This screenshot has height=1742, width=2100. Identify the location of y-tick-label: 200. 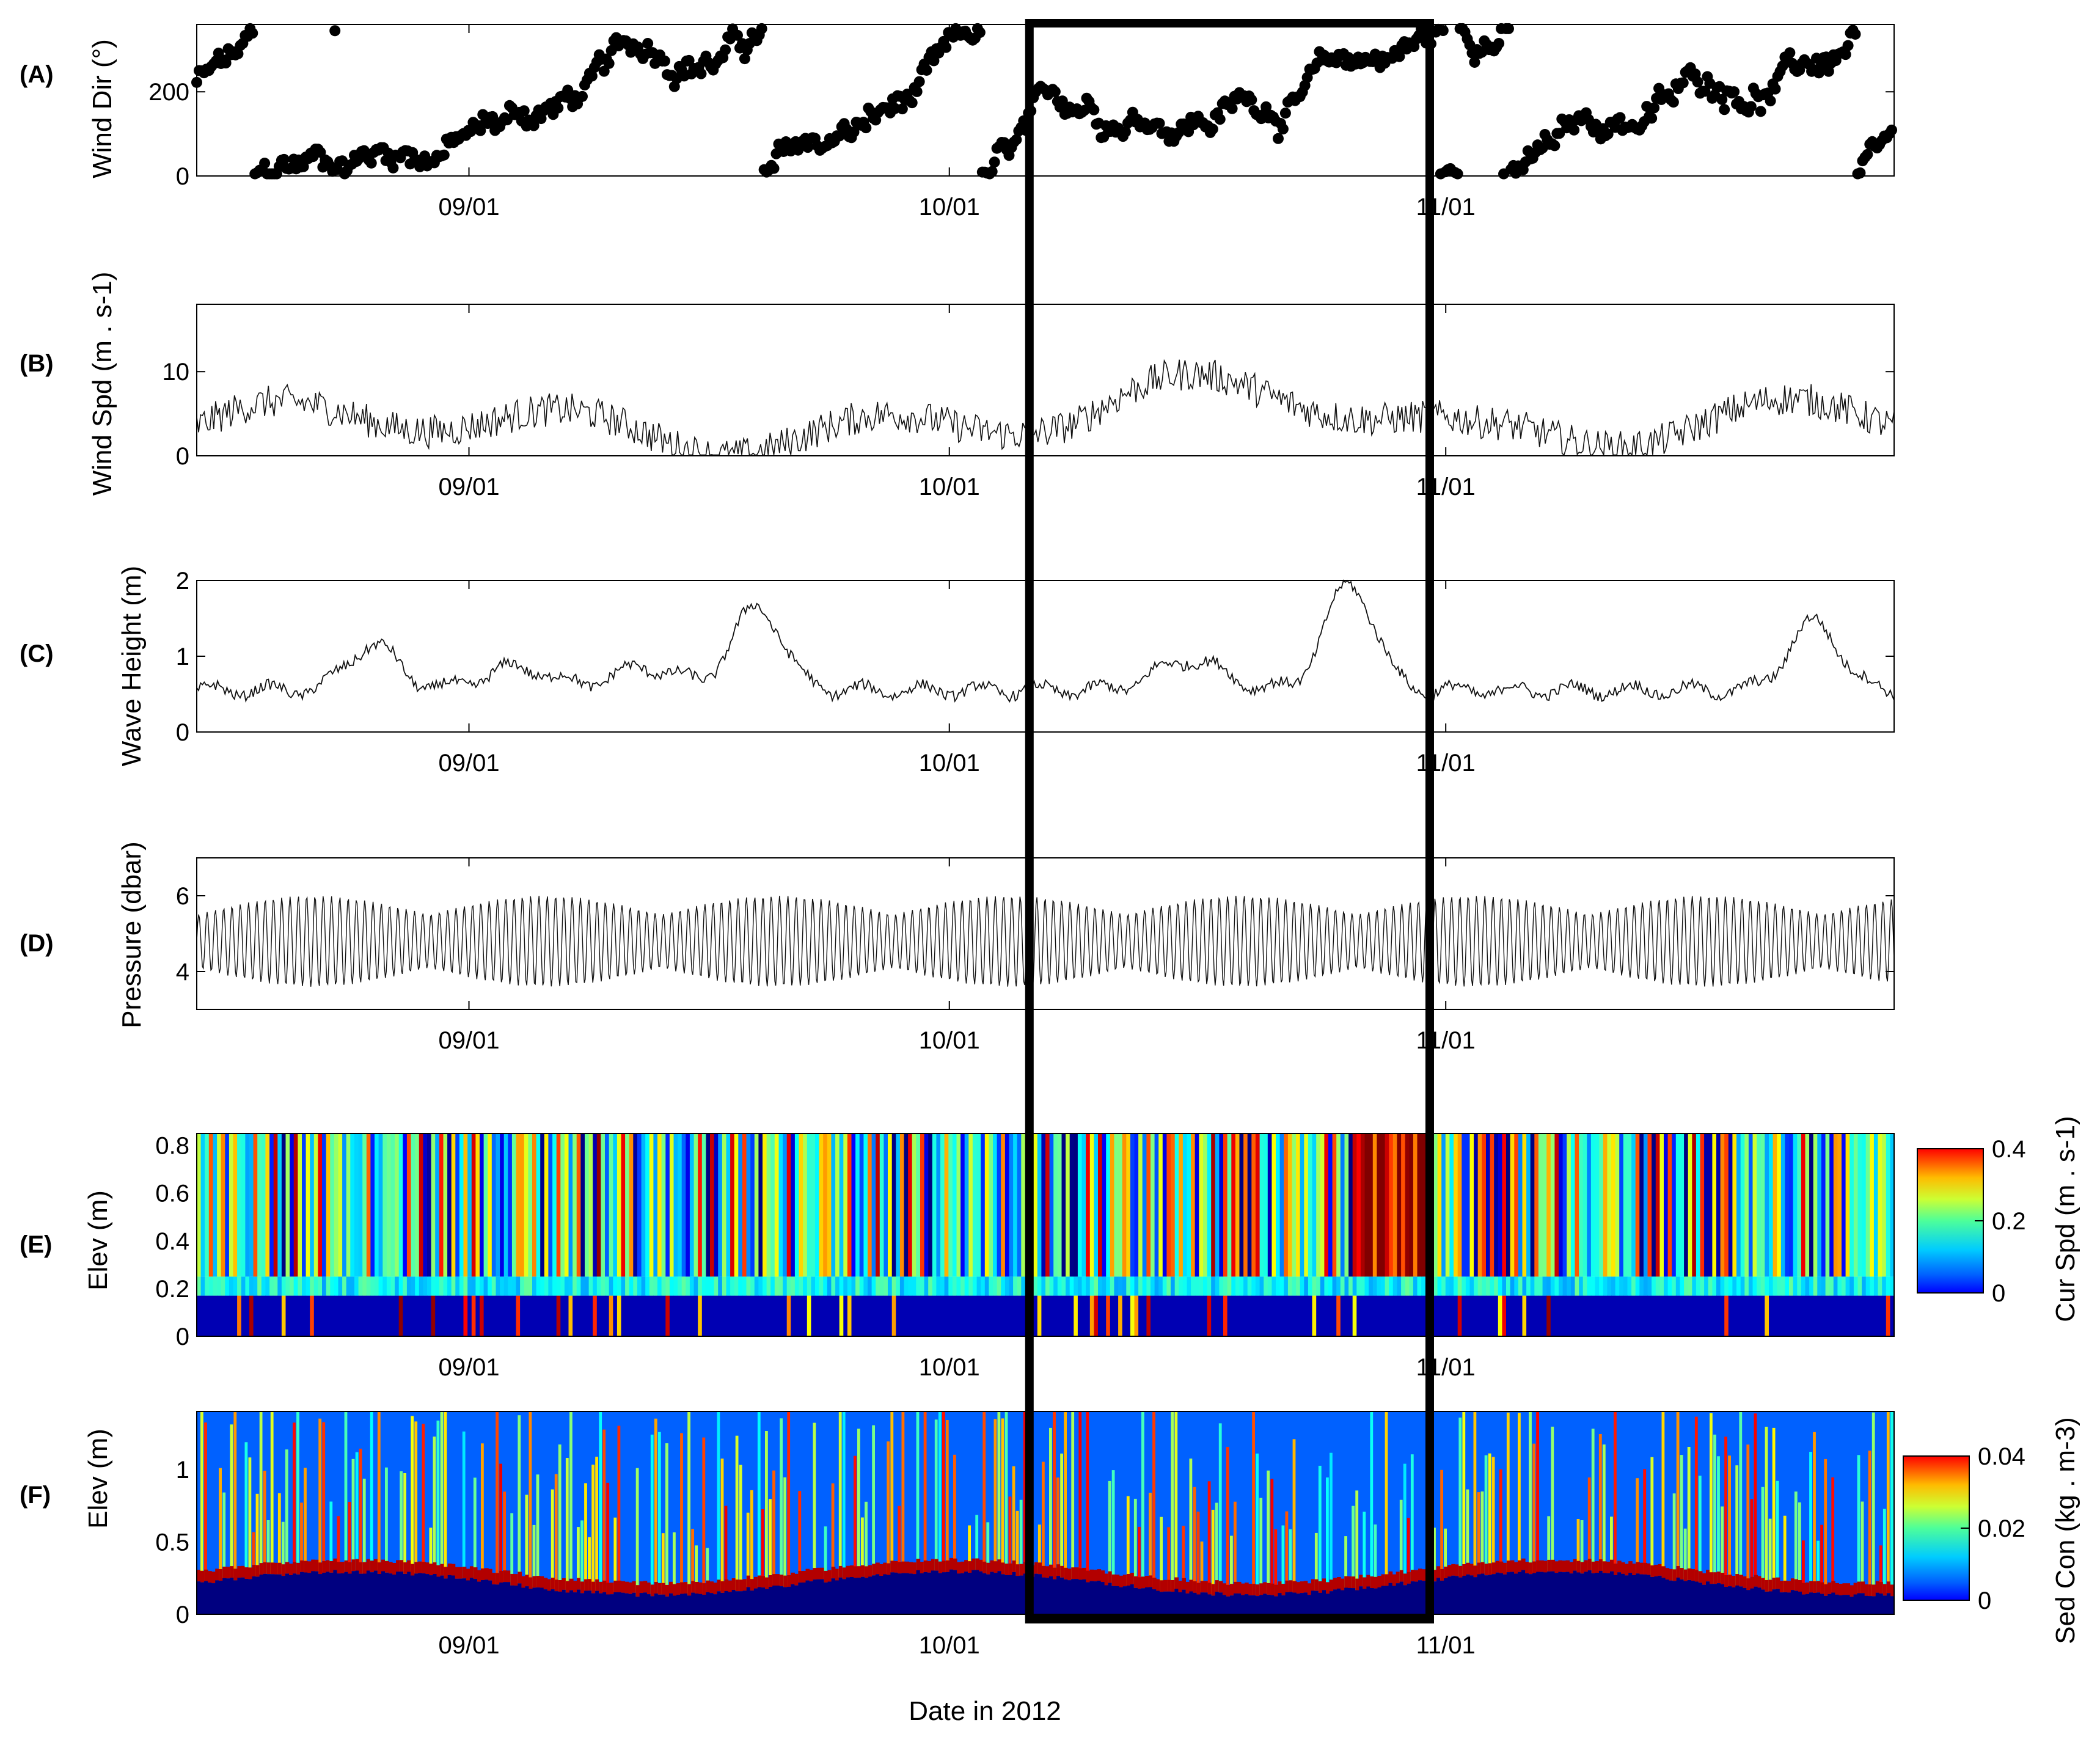
(169, 92).